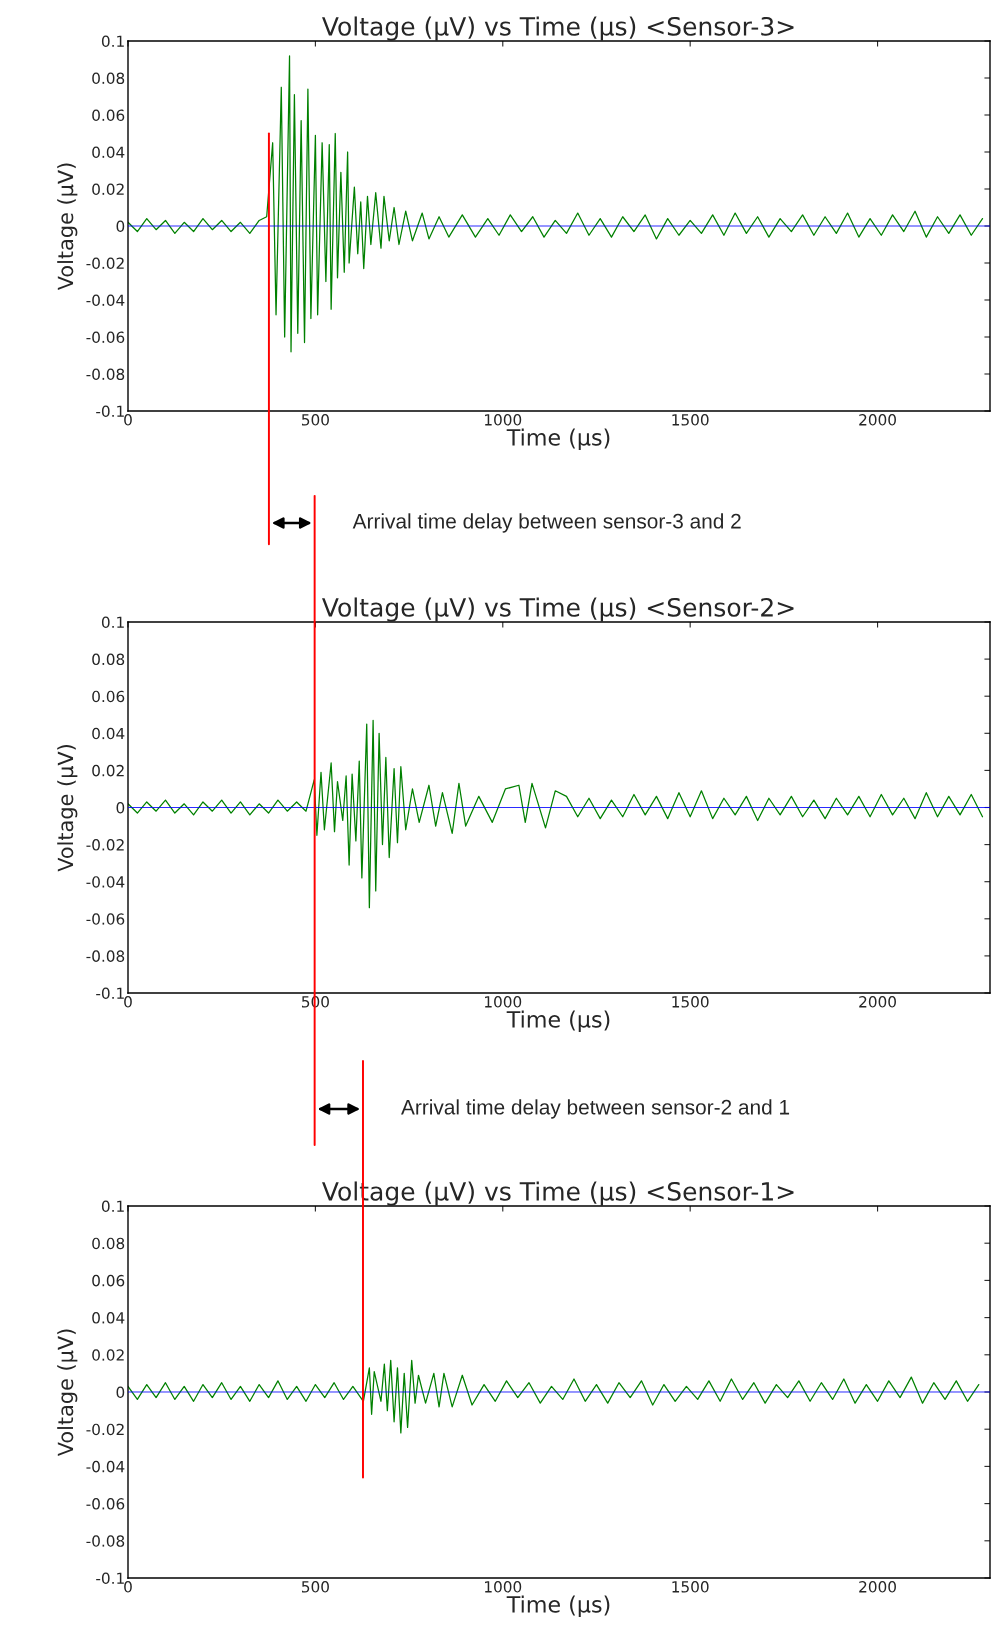 This screenshot has width=993, height=1625. Describe the element at coordinates (558, 28) in the screenshot. I see `chart-title: Voltage (μV) vs Time (μs) <Sensor-3>` at that location.